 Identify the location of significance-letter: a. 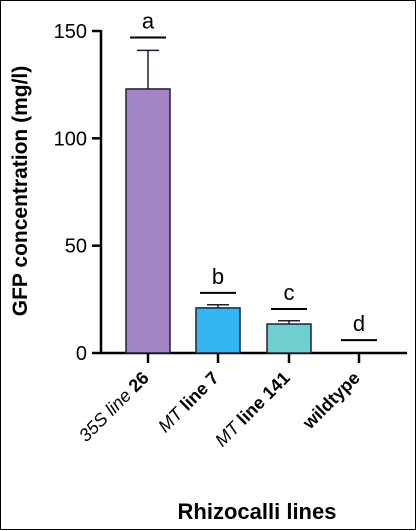
(148, 20).